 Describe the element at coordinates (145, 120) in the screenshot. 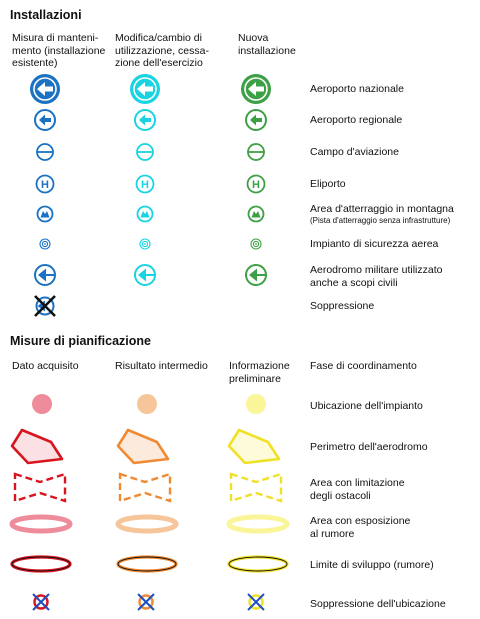

I see `regional-airport-icon-change` at that location.